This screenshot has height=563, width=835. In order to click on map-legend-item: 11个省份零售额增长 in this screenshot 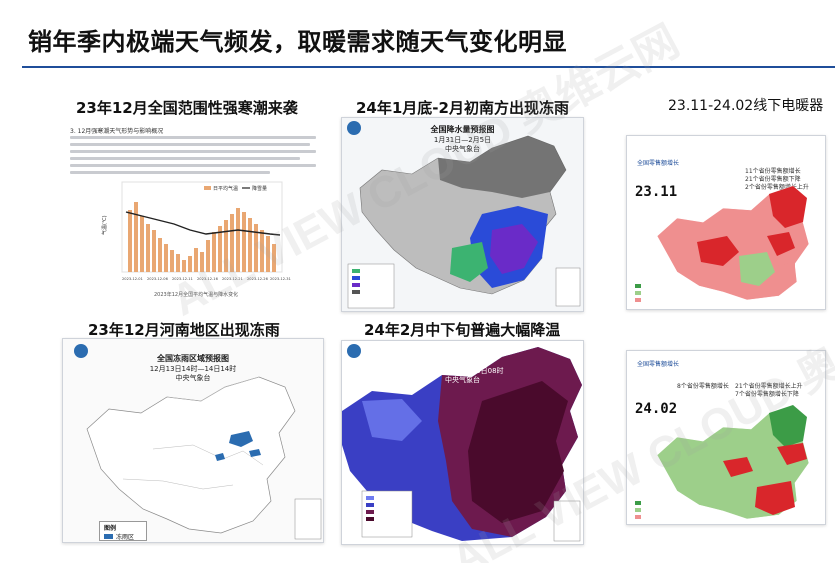, I will do `click(773, 171)`.